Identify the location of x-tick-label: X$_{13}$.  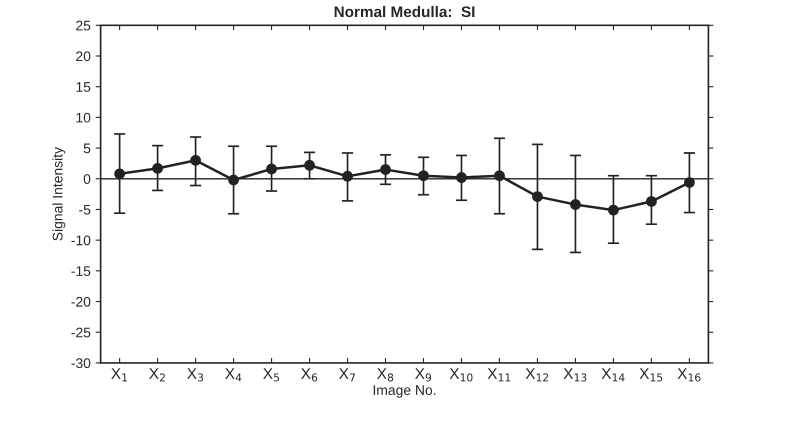
(575, 375).